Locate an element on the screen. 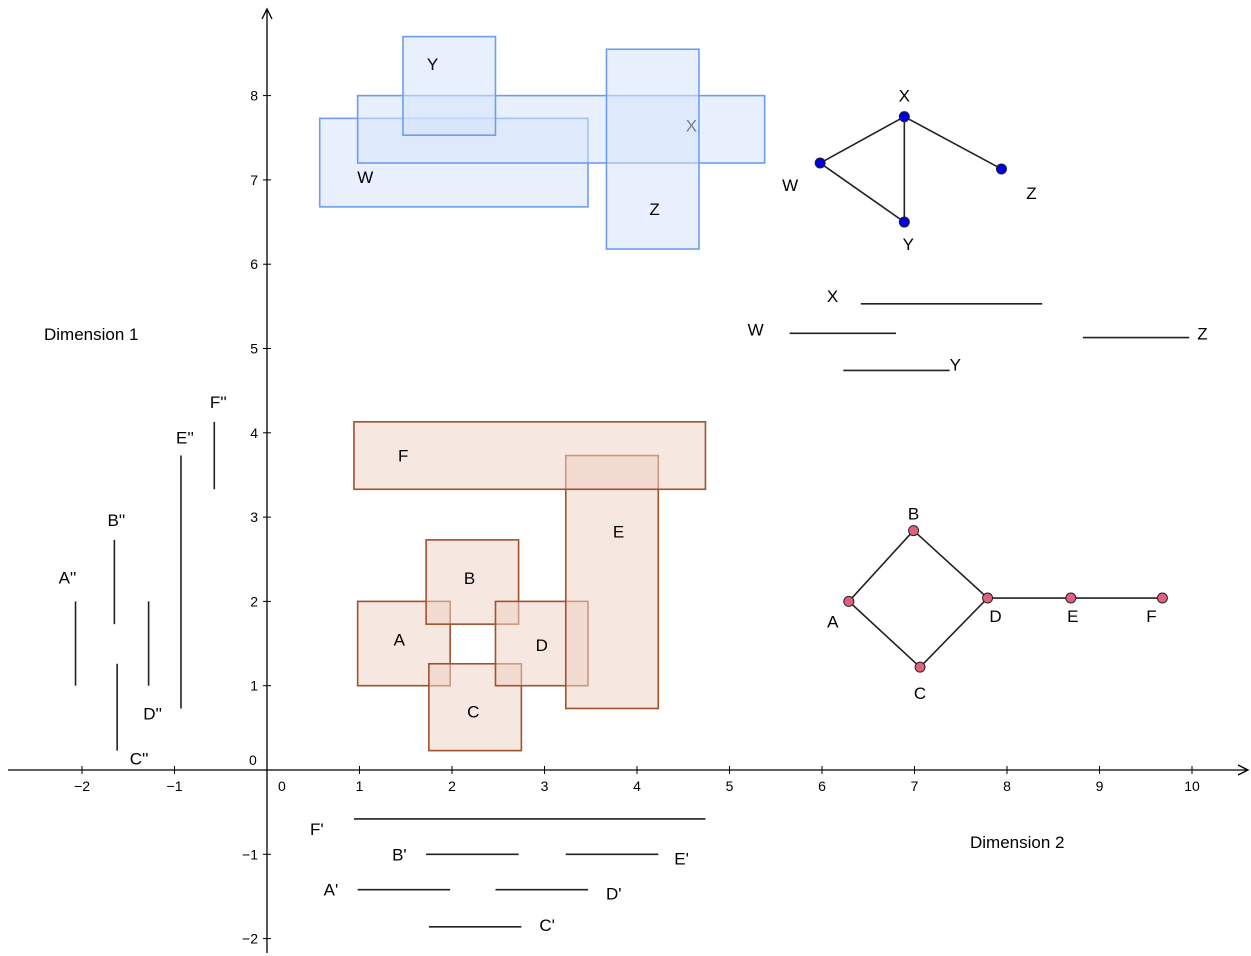 This screenshot has height=956, width=1251. rect-label-y: Y is located at coordinates (432, 64).